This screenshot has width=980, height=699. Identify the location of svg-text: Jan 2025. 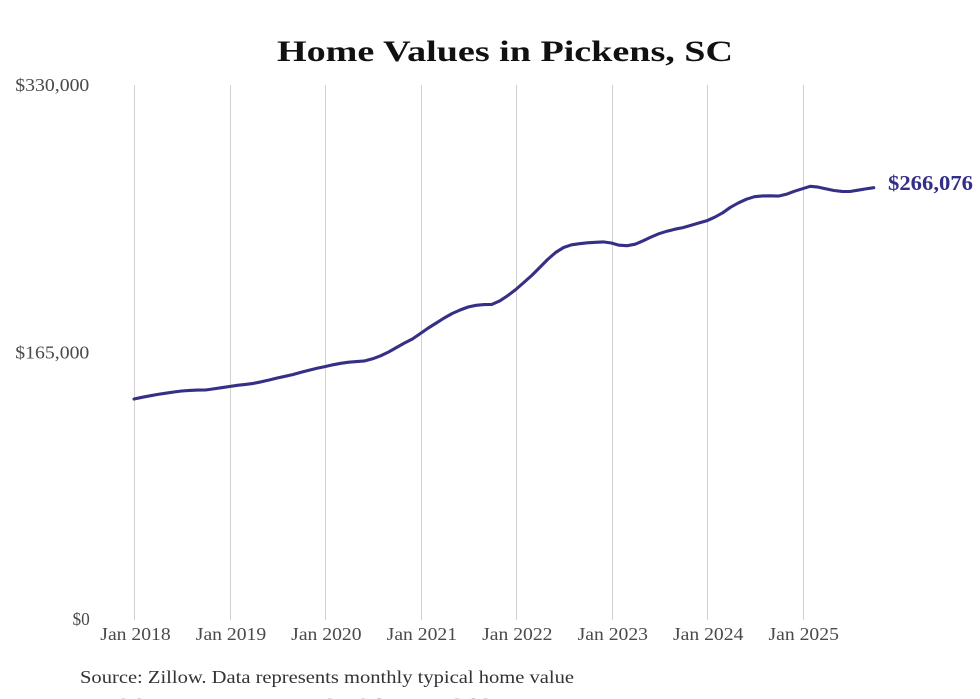
(804, 634).